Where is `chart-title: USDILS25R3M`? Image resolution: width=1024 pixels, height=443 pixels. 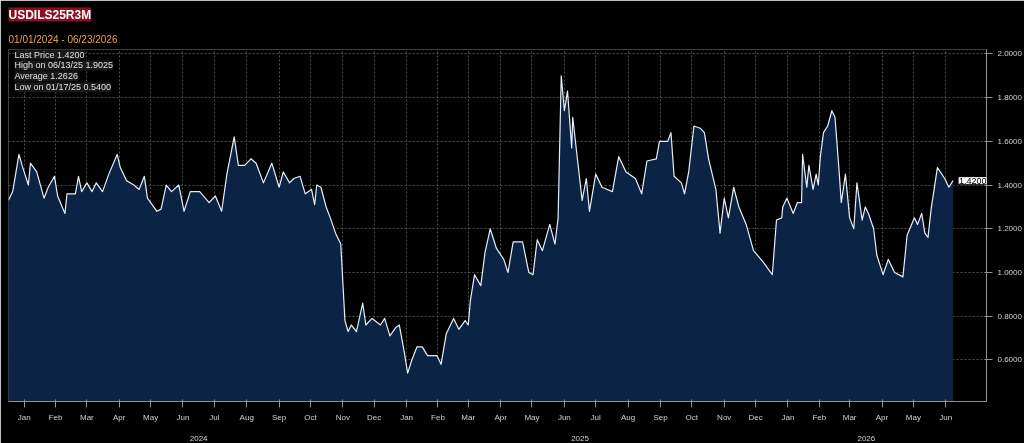
chart-title: USDILS25R3M is located at coordinates (50, 14).